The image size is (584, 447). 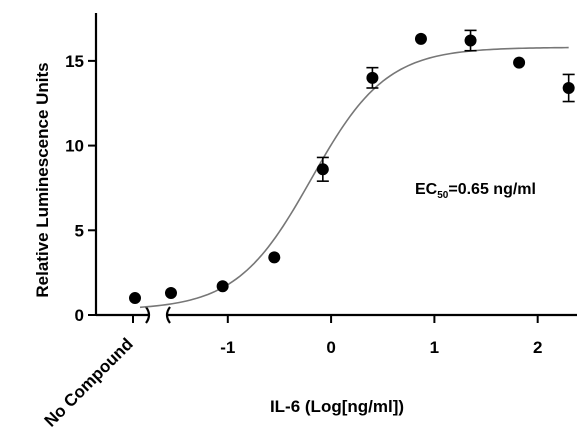 What do you see at coordinates (434, 347) in the screenshot?
I see `x-tick-label: 1` at bounding box center [434, 347].